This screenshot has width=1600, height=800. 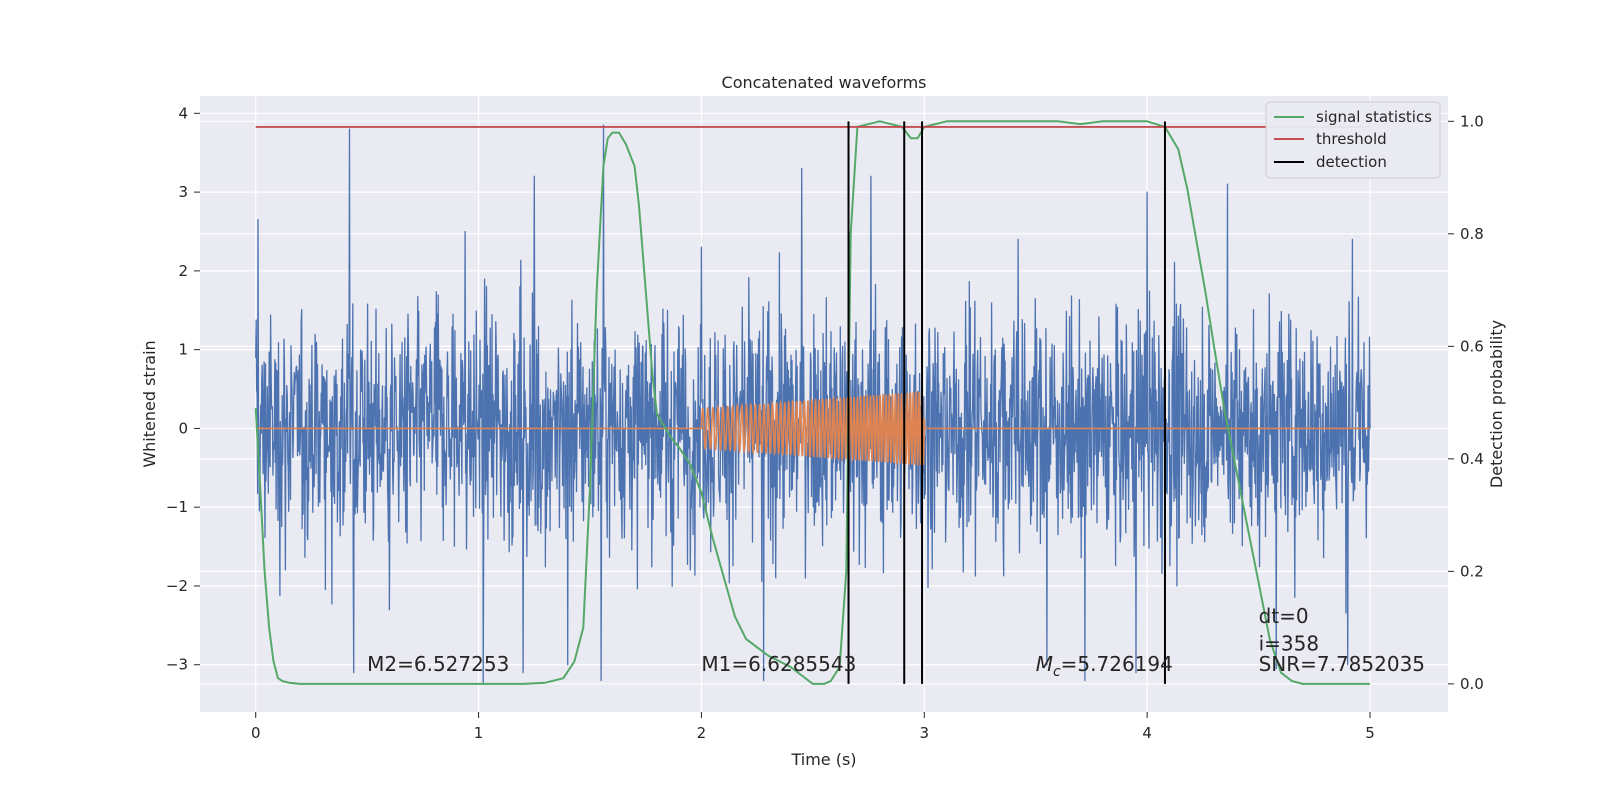 I want to click on legend-label-signal-statistics: signal statistics, so click(x=1374, y=117).